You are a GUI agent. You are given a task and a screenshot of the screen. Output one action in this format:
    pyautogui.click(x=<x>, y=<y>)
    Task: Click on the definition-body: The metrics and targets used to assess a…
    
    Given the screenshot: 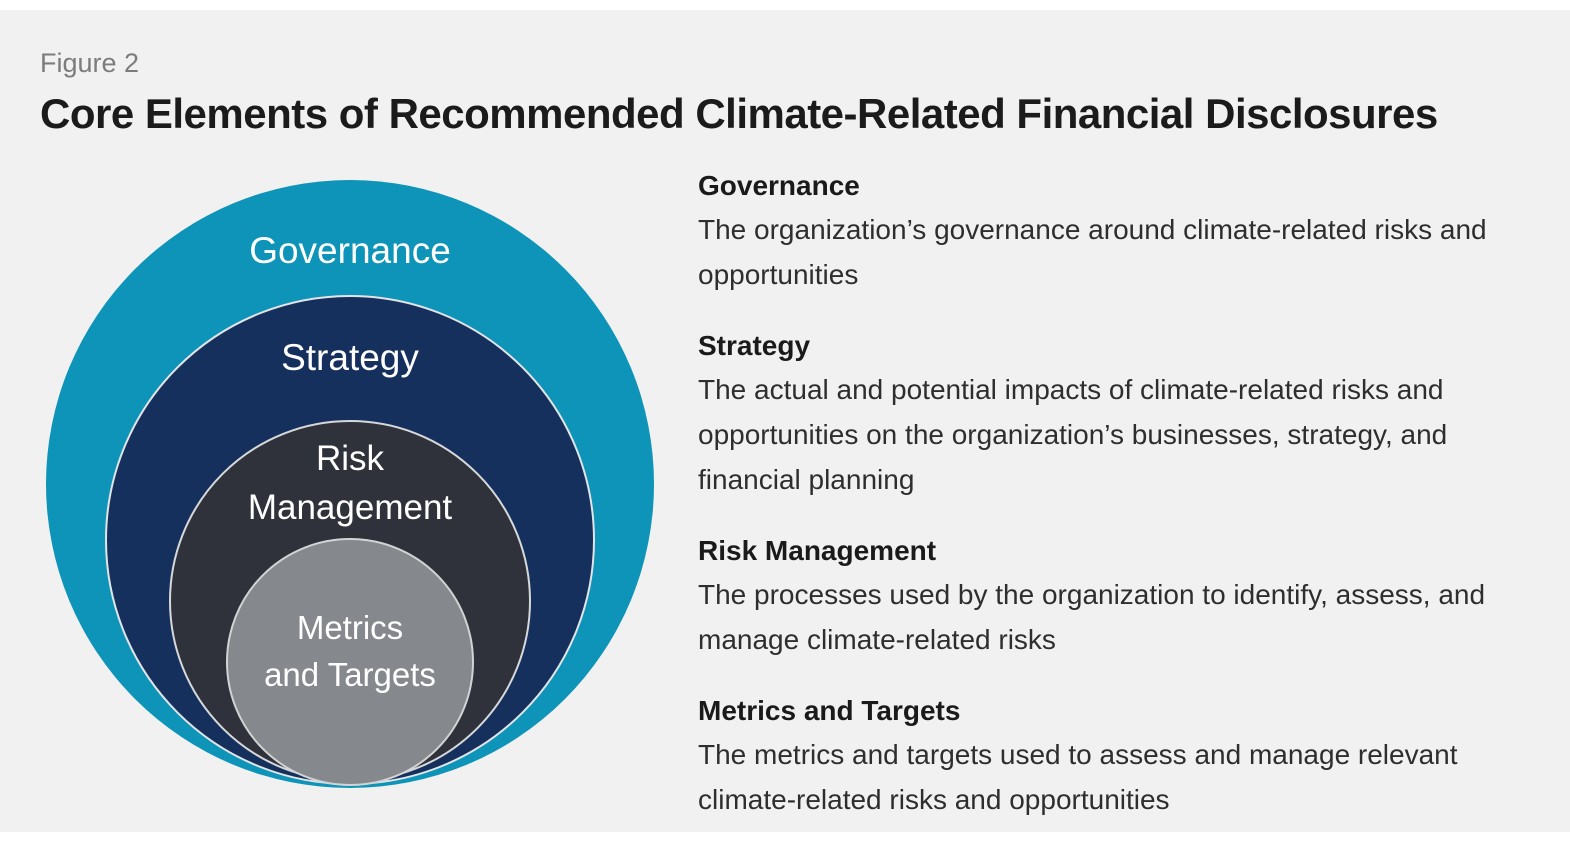 What is the action you would take?
    pyautogui.click(x=1078, y=777)
    